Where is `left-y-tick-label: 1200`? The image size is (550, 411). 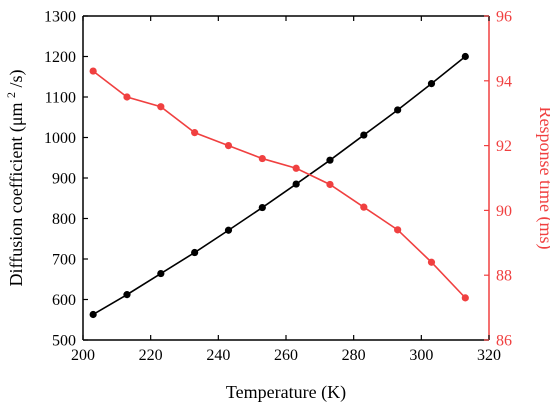 left-y-tick-label: 1200 is located at coordinates (60, 57).